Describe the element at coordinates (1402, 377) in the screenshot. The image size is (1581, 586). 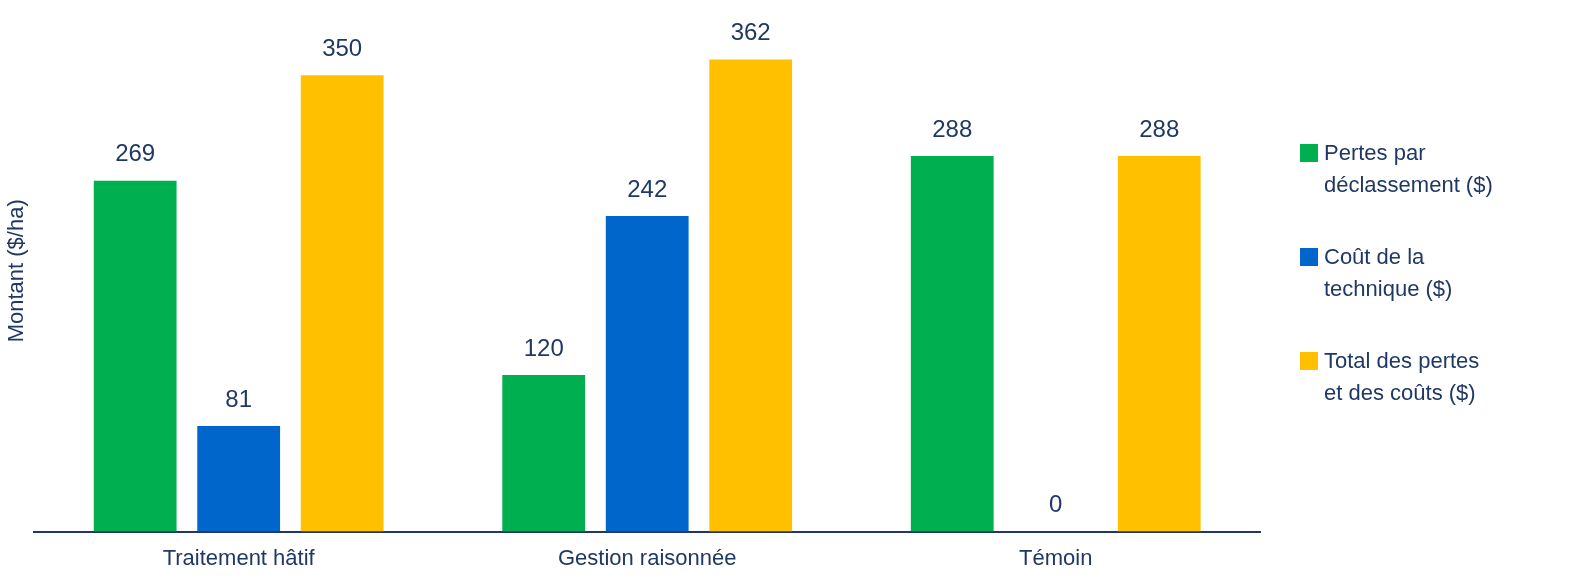
I see `legend-label: Total des pertes et des coûts ($)` at that location.